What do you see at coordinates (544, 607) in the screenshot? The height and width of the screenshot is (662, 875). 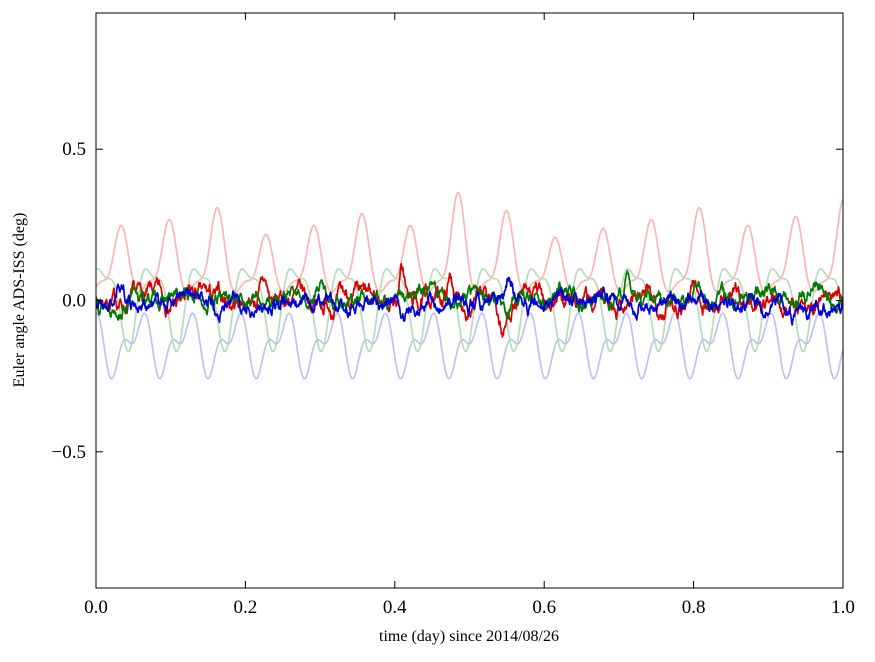 I see `x-tick-label: 0.6` at bounding box center [544, 607].